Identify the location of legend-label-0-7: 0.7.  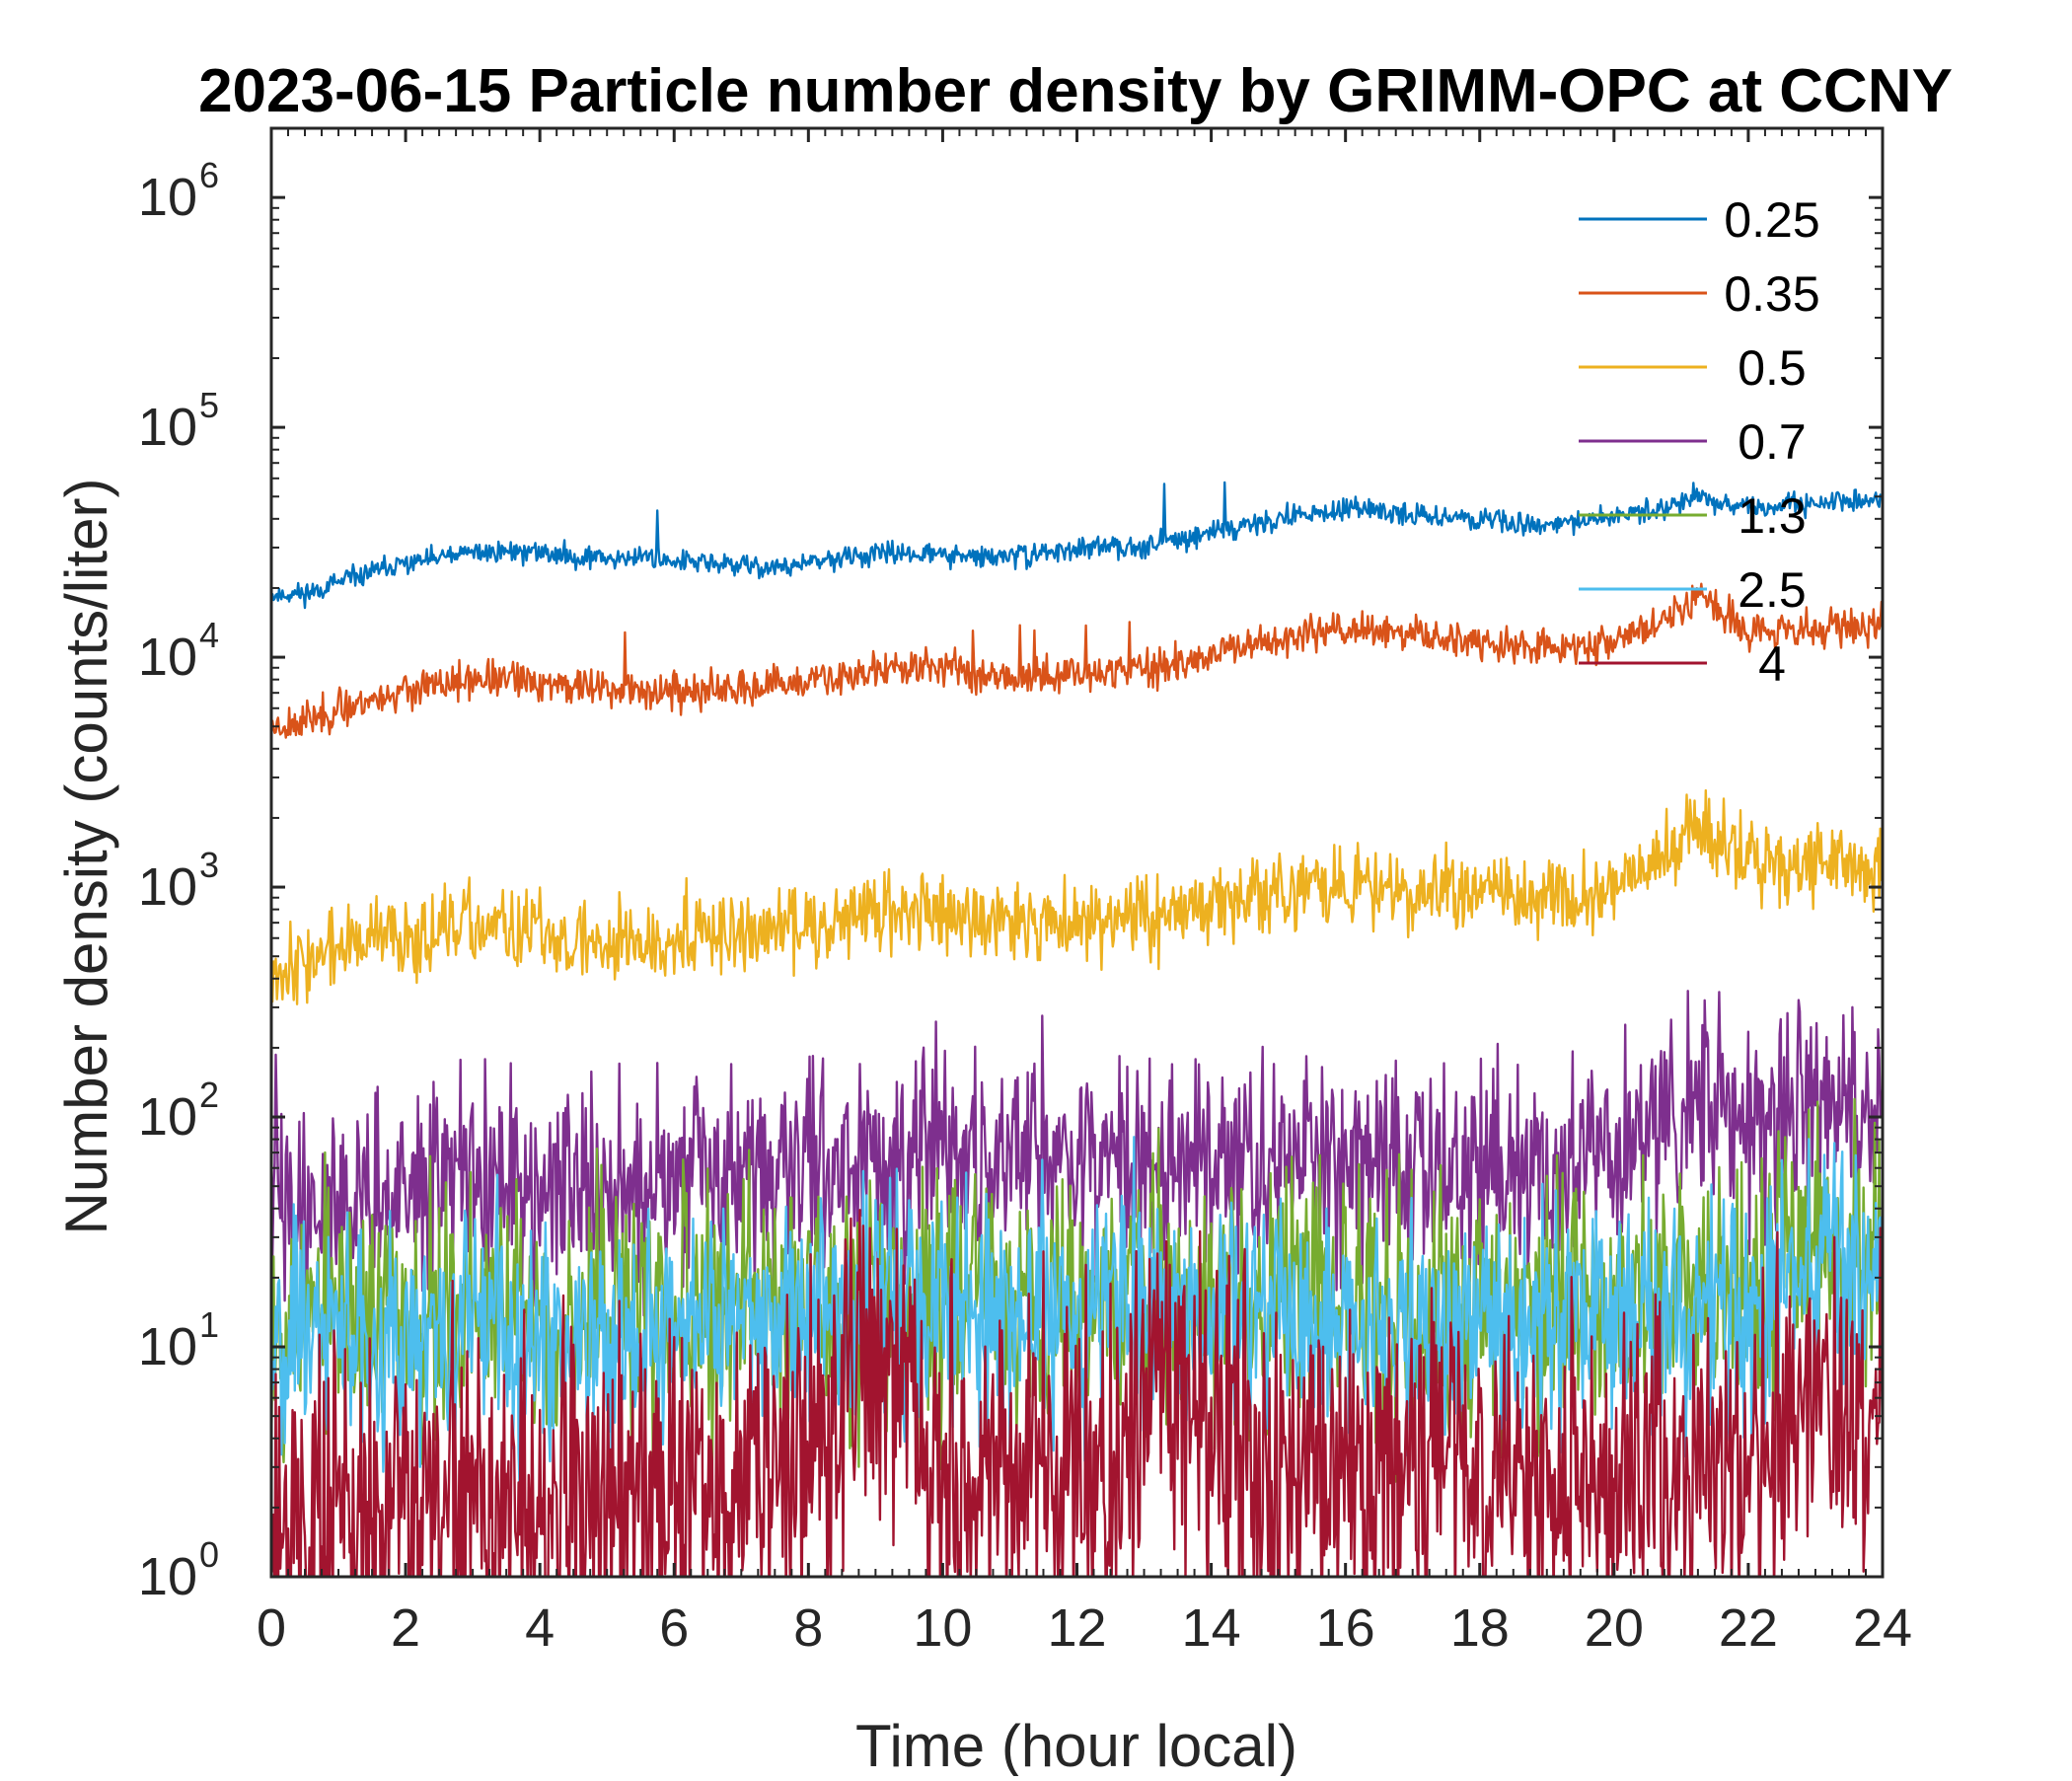
(1773, 442).